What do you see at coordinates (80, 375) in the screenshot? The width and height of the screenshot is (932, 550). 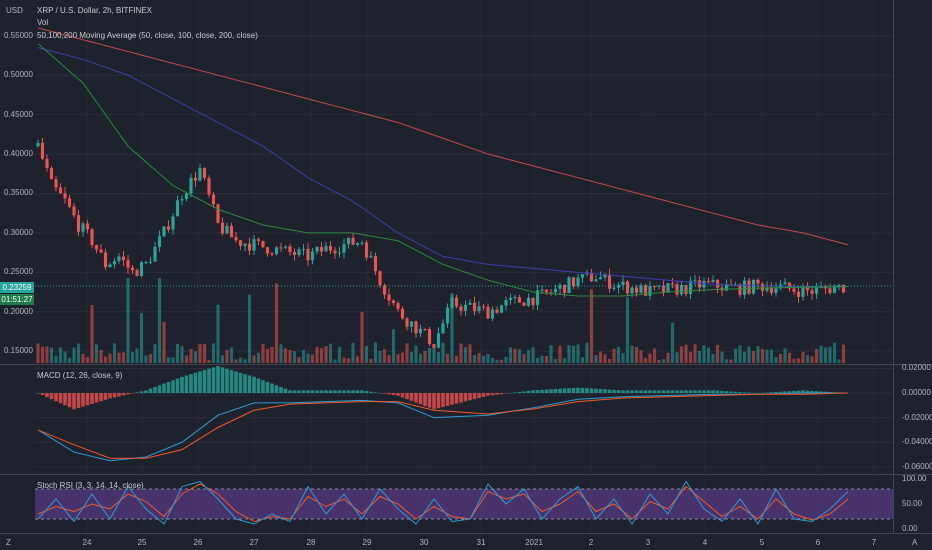 I see `macd-legend: MACD (12, 26, close, 9)` at bounding box center [80, 375].